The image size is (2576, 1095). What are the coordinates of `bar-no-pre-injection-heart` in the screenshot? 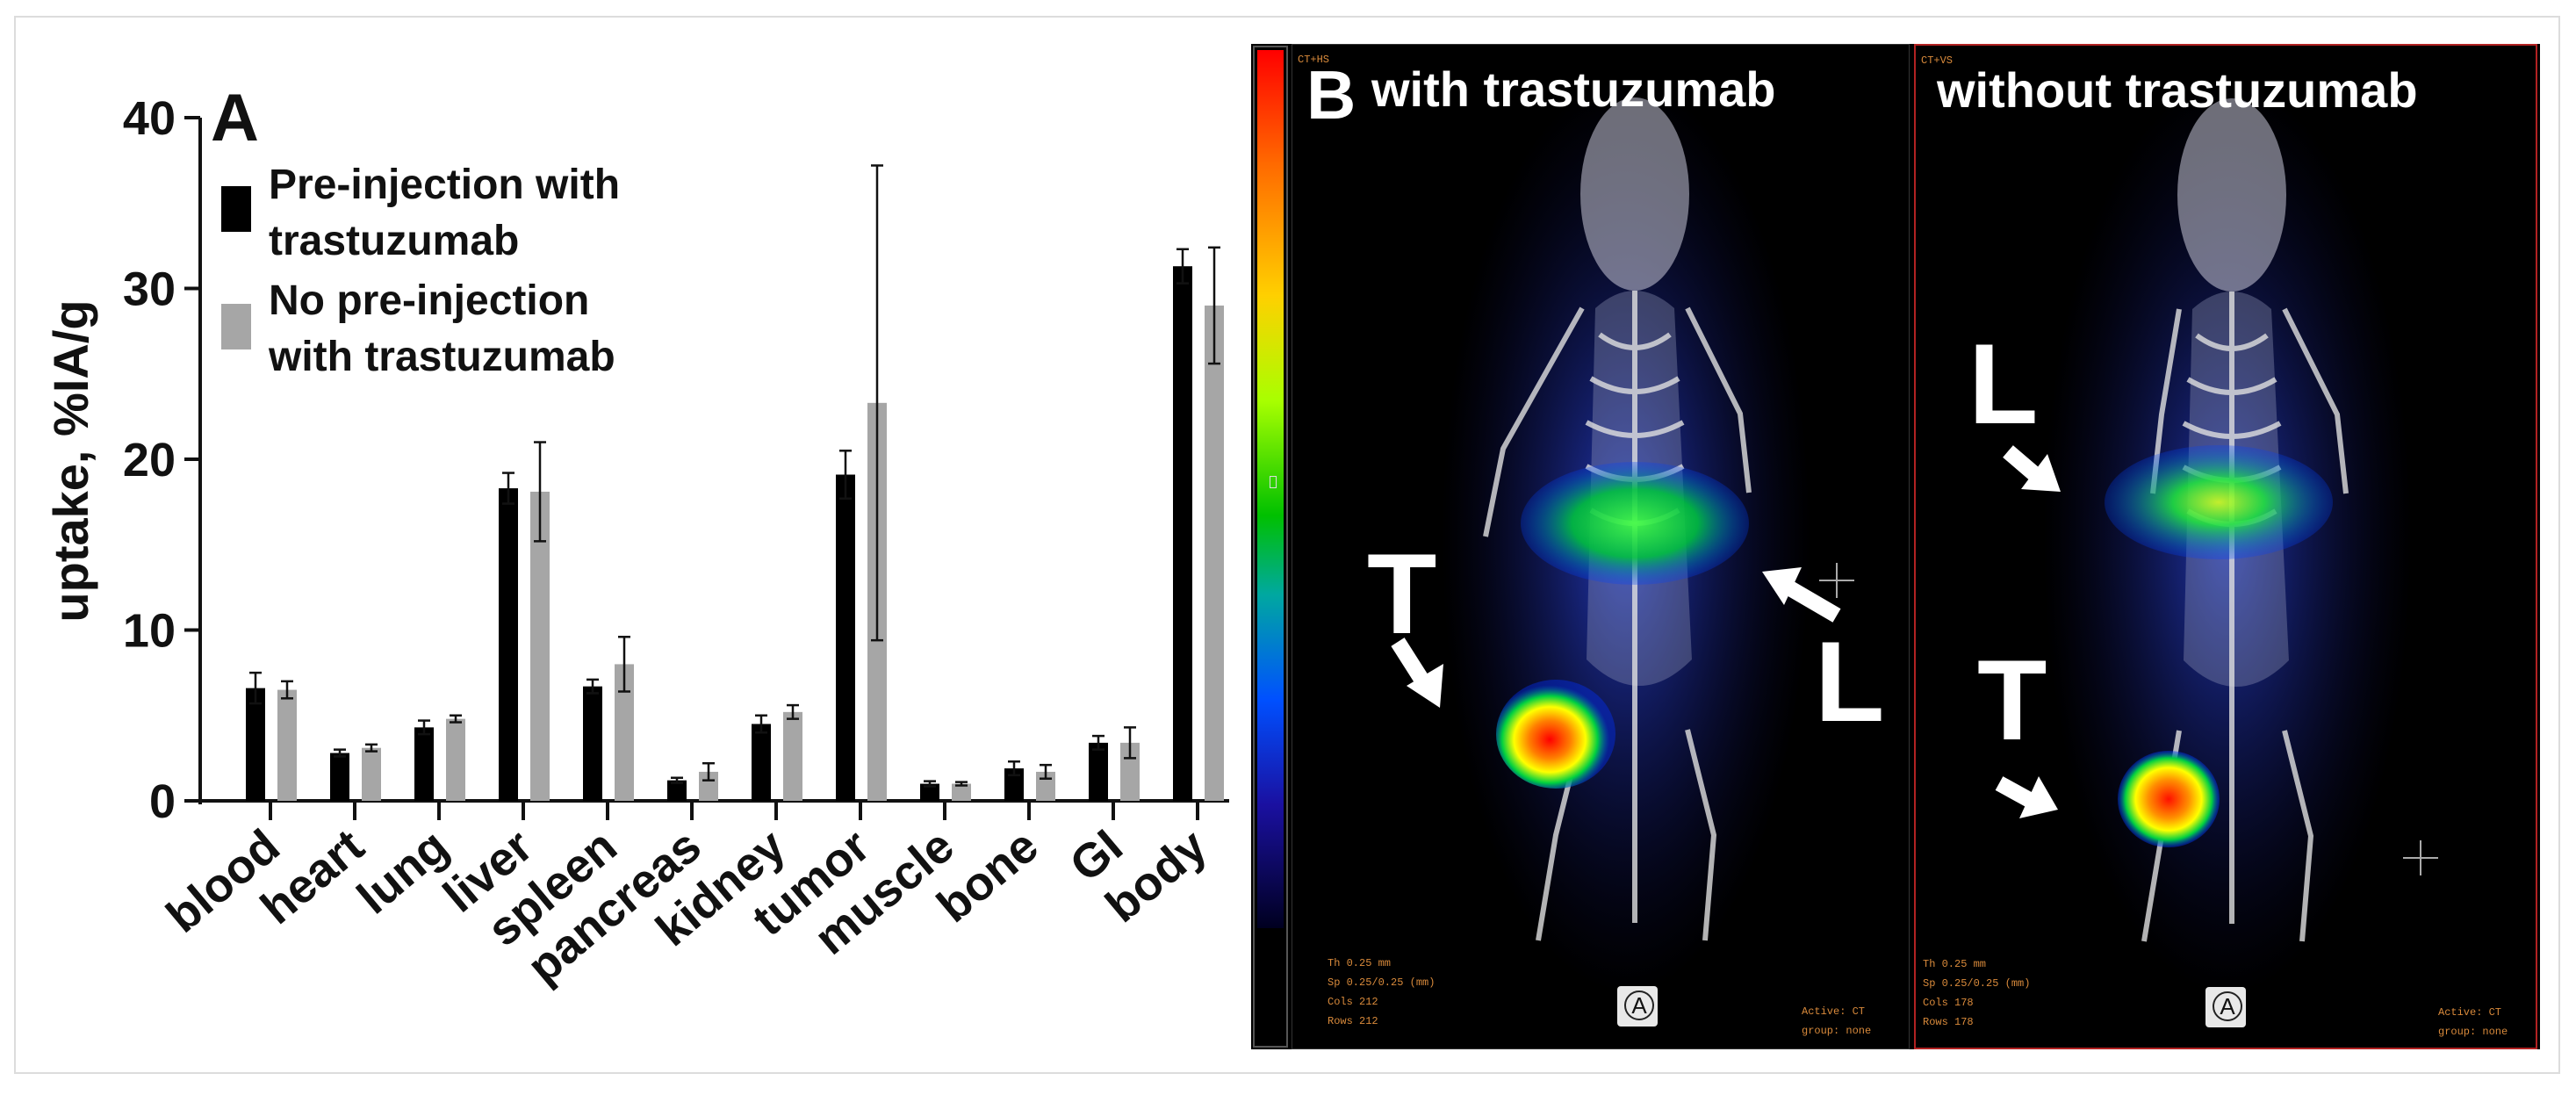 It's located at (371, 774).